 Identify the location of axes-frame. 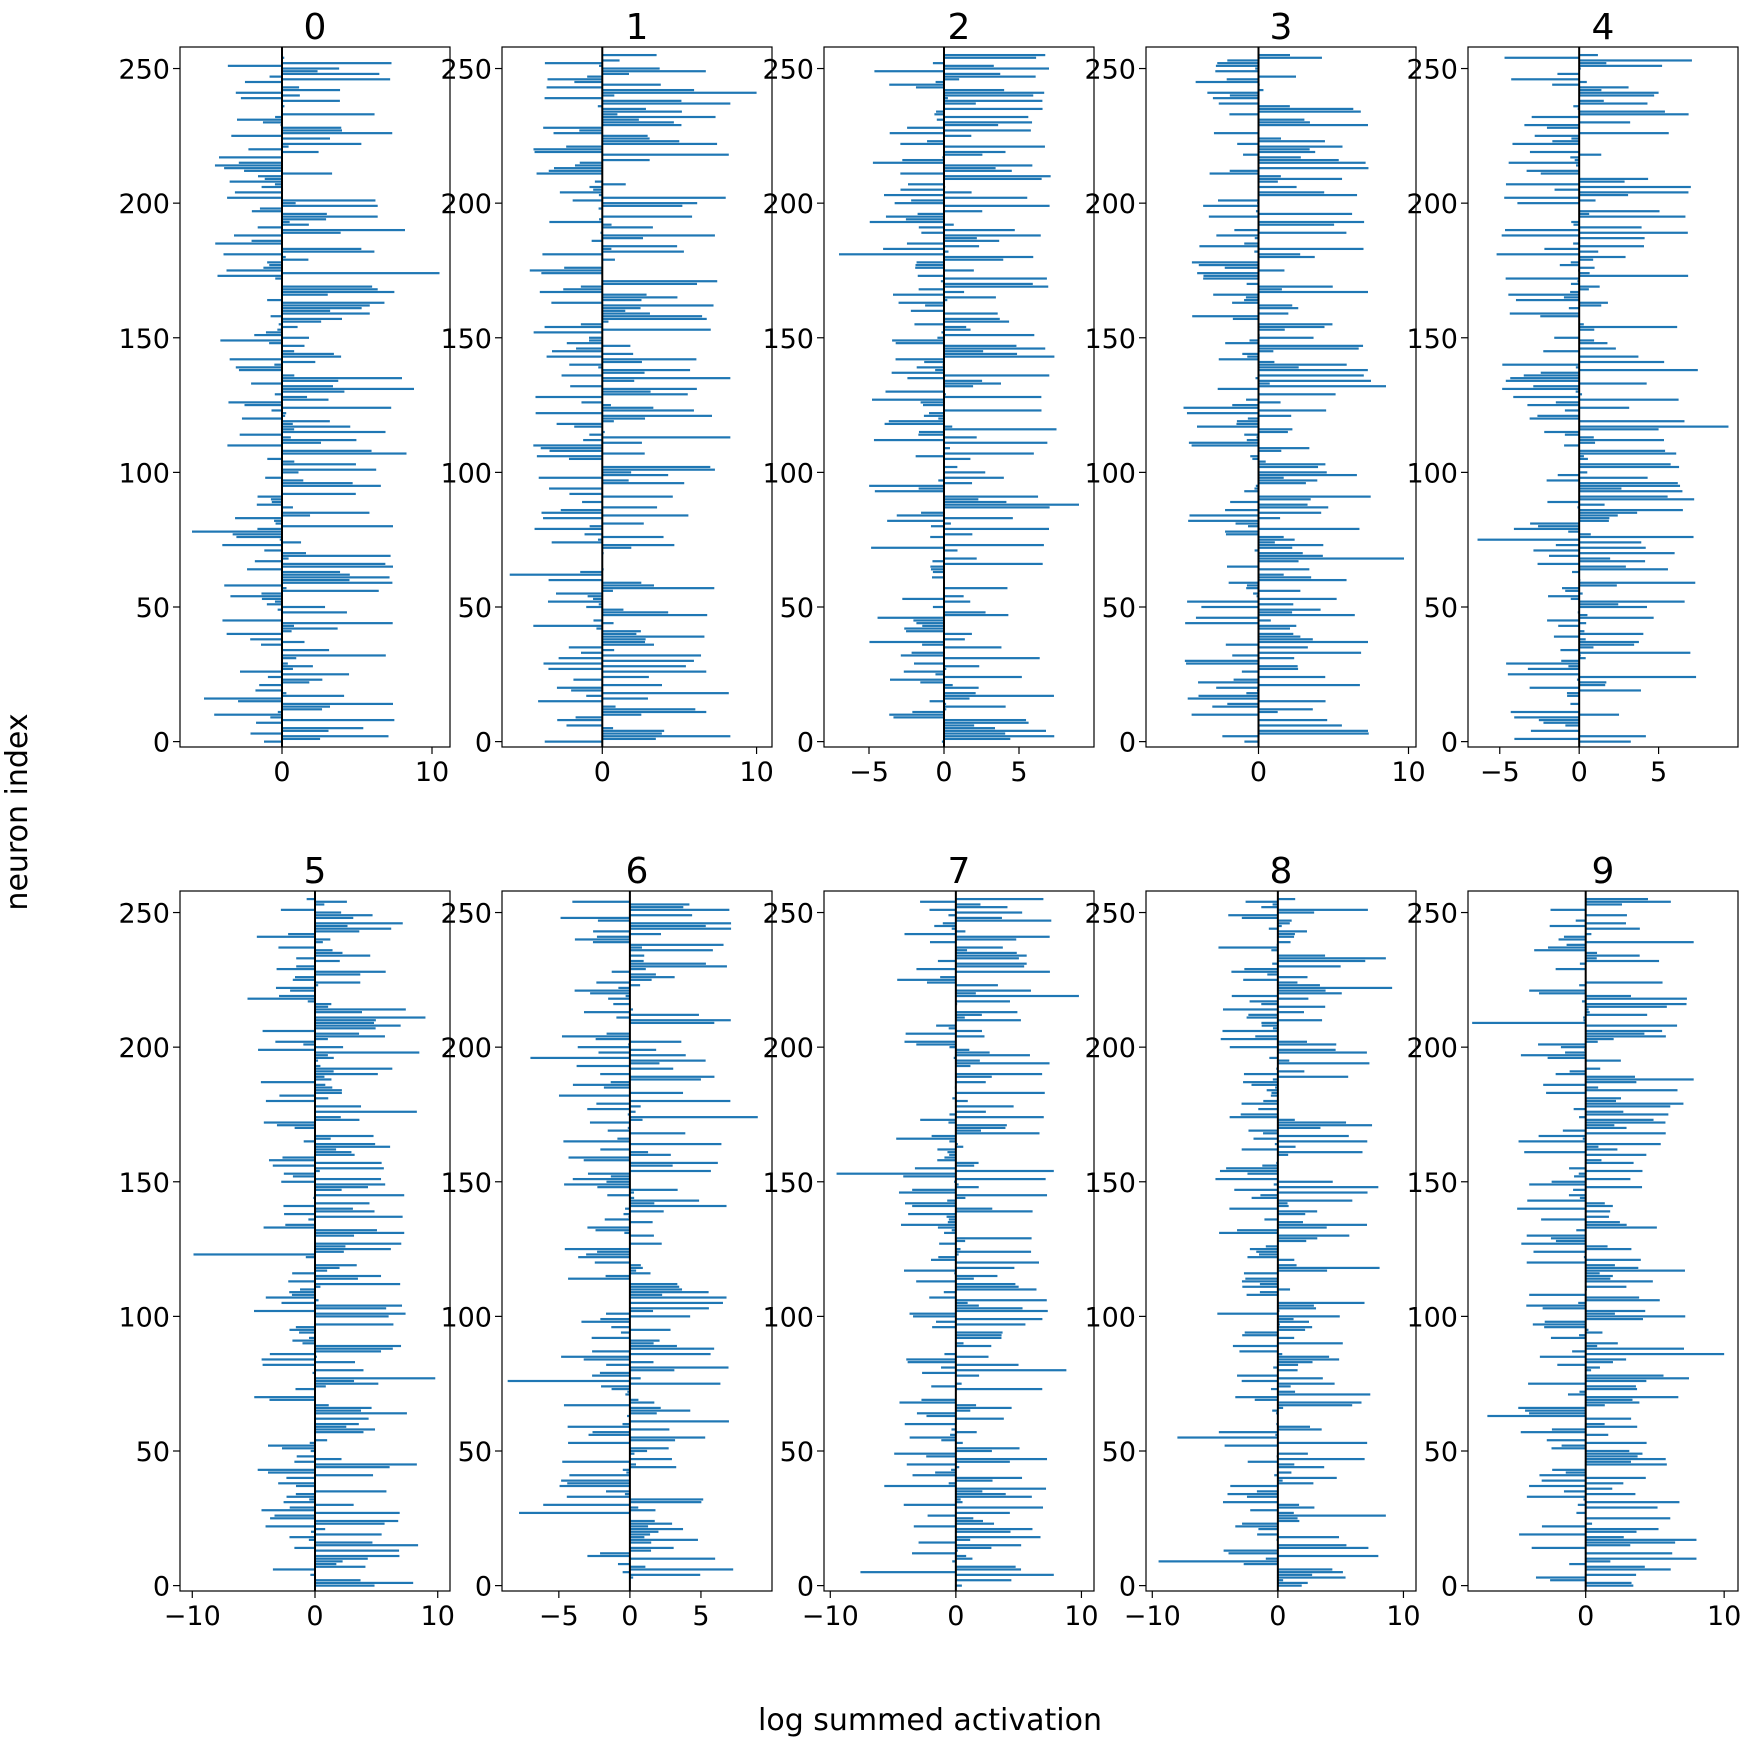
(315, 397).